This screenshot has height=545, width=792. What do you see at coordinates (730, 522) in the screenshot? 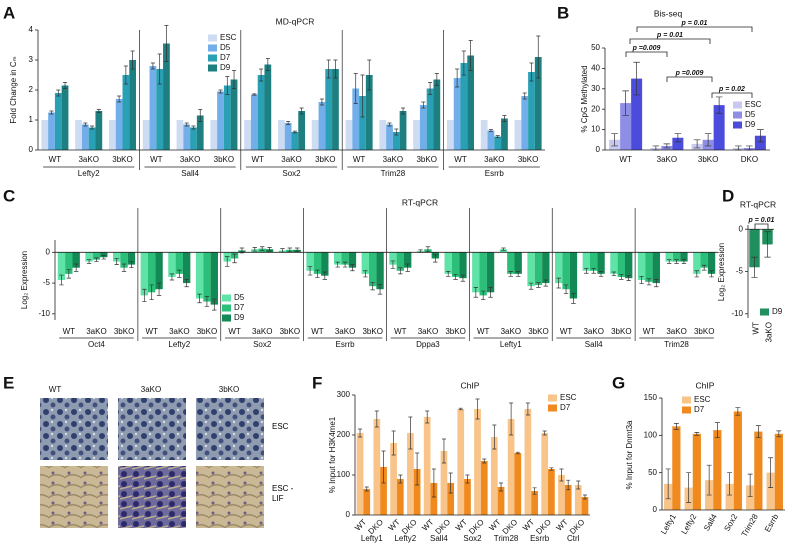
I see `x-tick-label: Sox2` at bounding box center [730, 522].